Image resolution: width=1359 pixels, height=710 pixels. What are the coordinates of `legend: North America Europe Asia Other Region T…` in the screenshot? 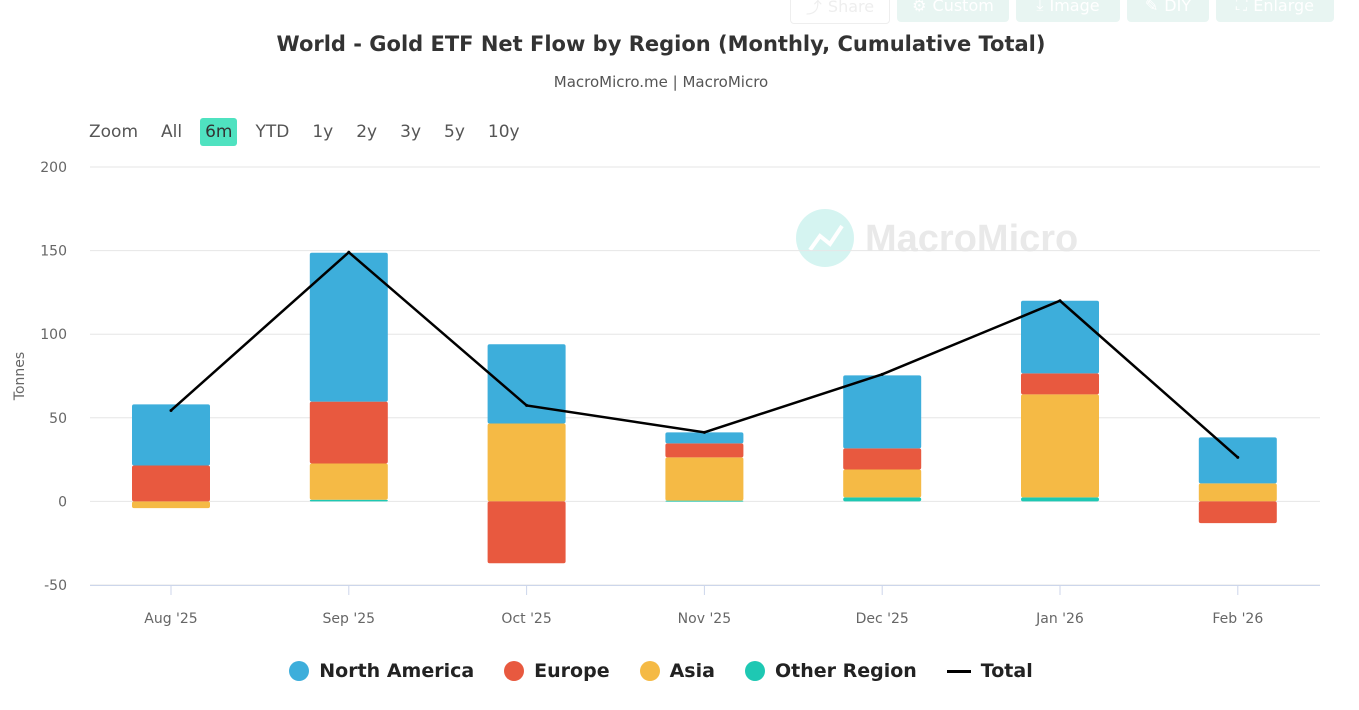 It's located at (661, 671).